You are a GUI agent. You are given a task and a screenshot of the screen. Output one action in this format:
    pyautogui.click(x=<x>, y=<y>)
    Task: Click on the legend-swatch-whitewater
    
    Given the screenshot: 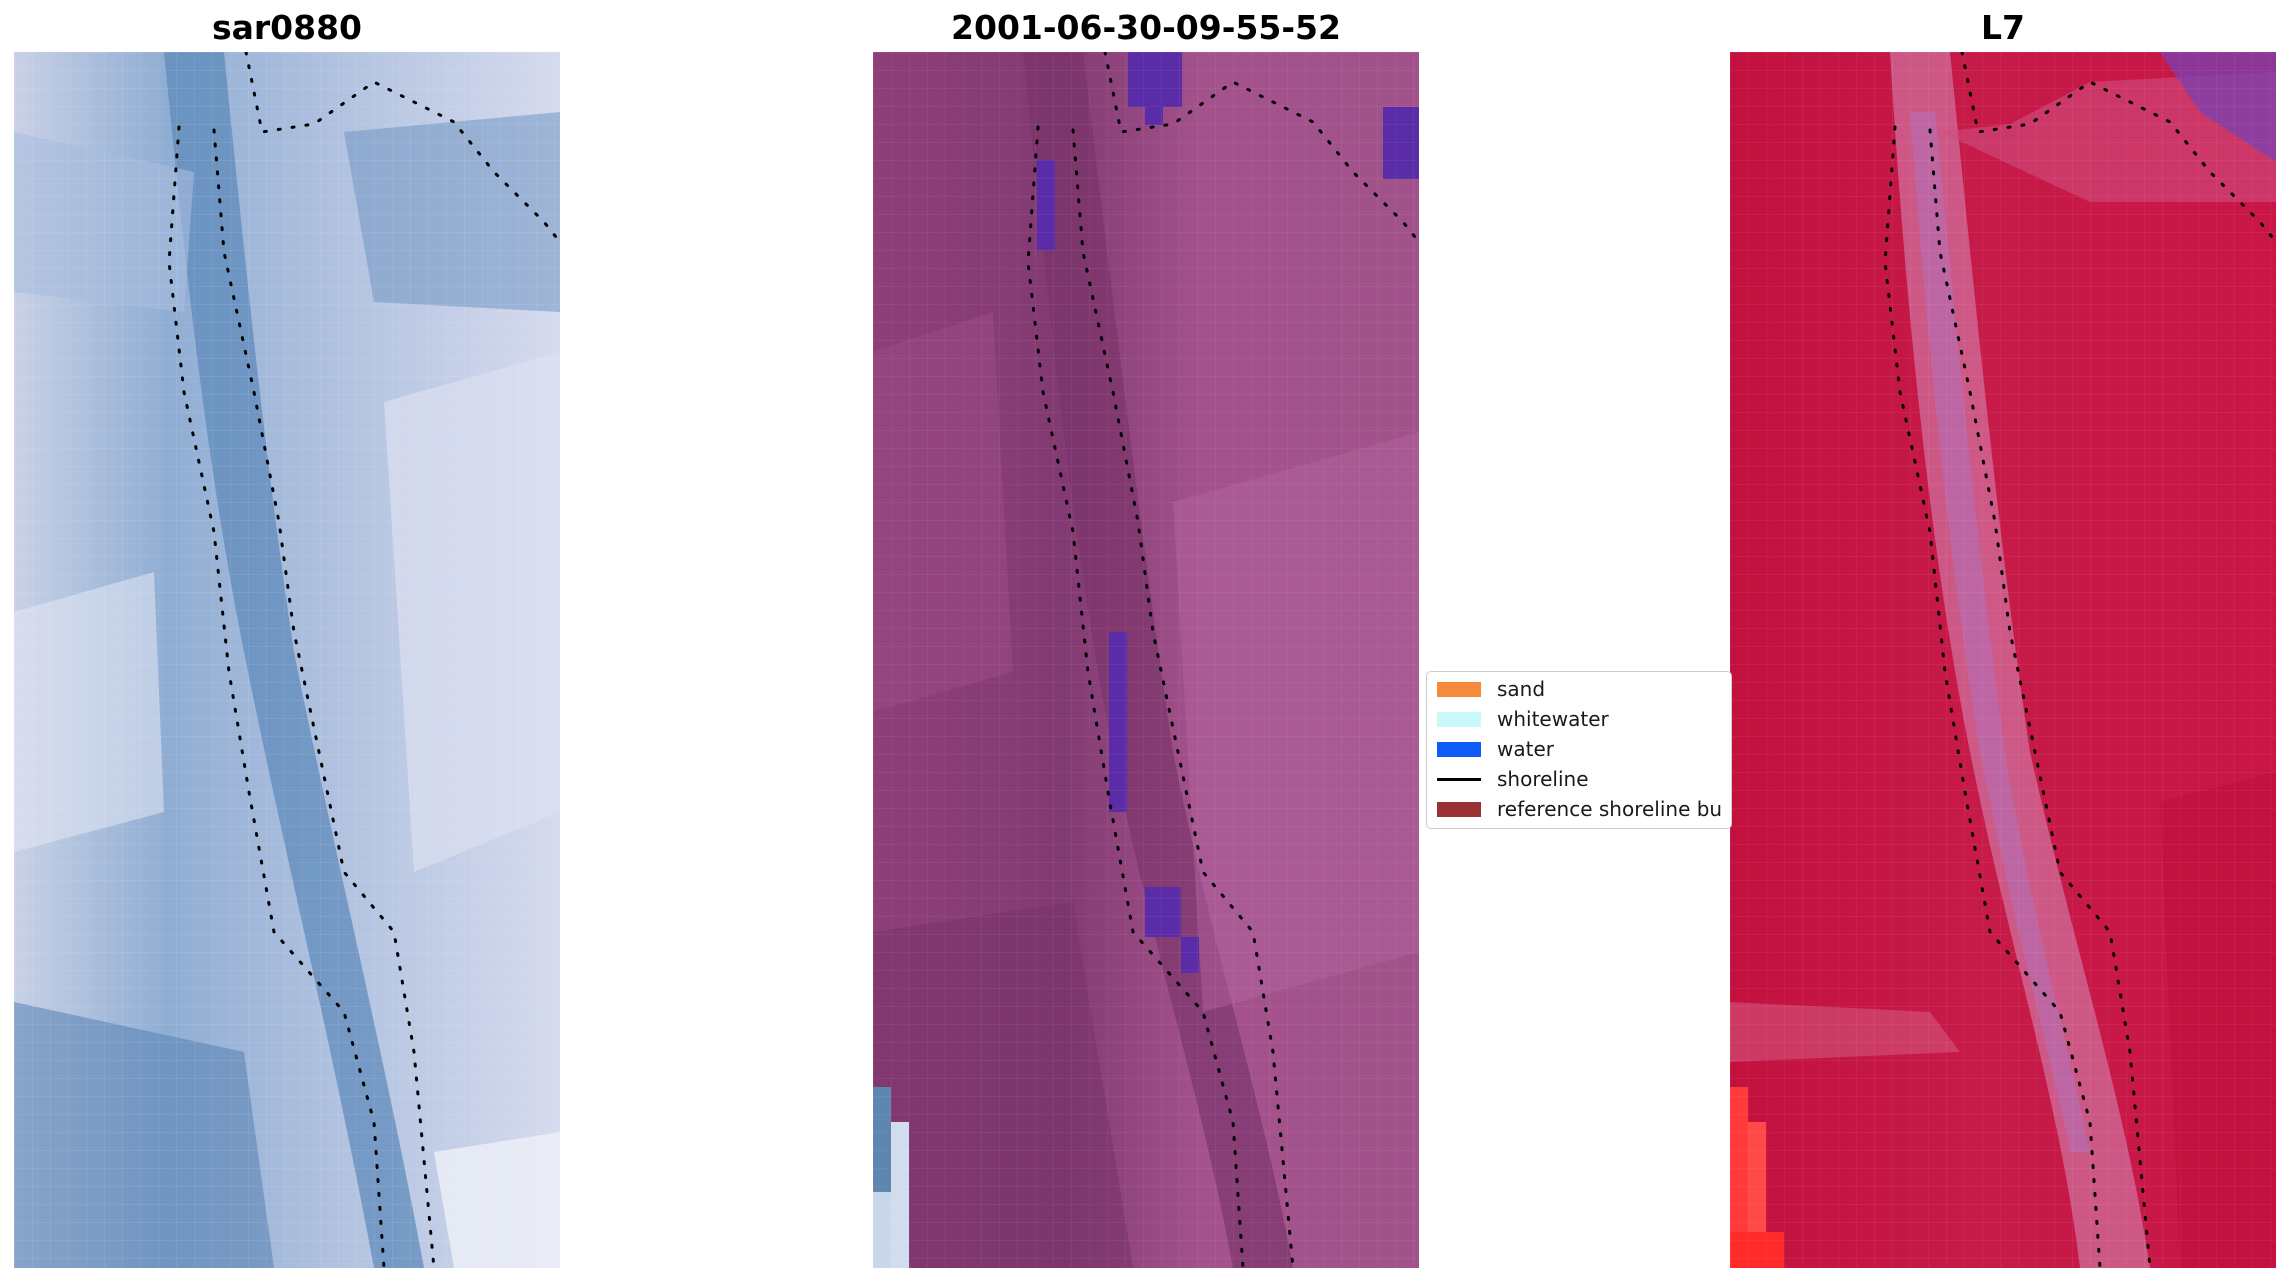 What is the action you would take?
    pyautogui.click(x=1459, y=719)
    